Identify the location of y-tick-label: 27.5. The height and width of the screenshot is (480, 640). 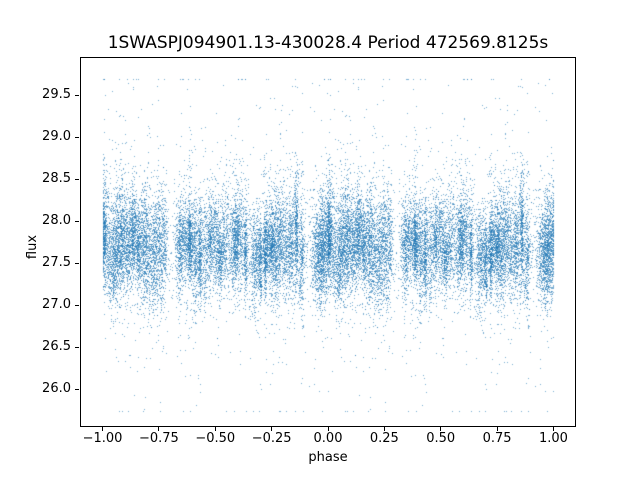
(56, 263).